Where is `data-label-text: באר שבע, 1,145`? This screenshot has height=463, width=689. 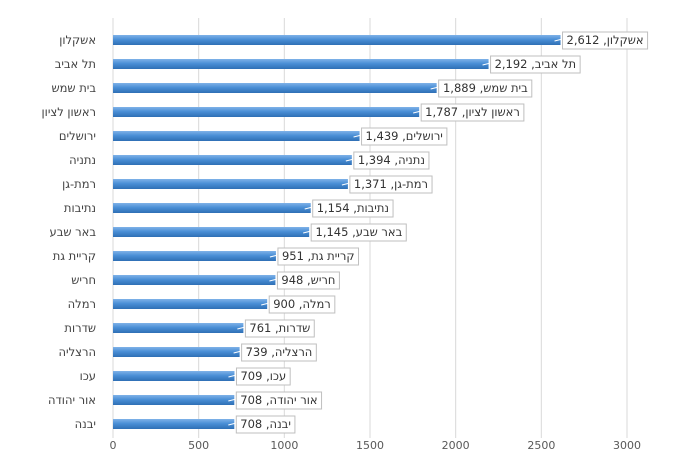
data-label-text: באר שבע, 1,145 is located at coordinates (359, 232).